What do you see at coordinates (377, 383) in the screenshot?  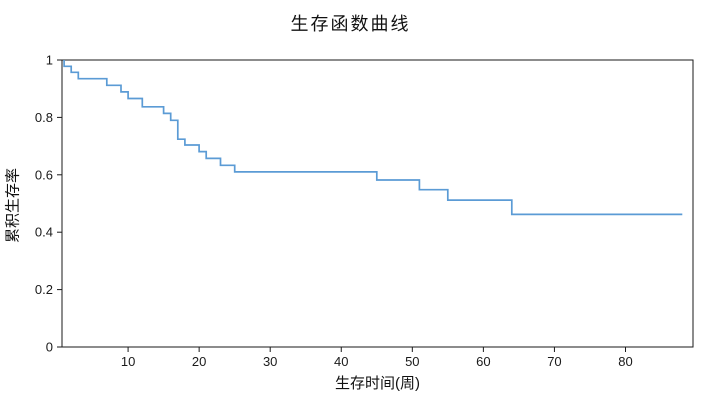 I see `x-axis-label: 生存时间(周)` at bounding box center [377, 383].